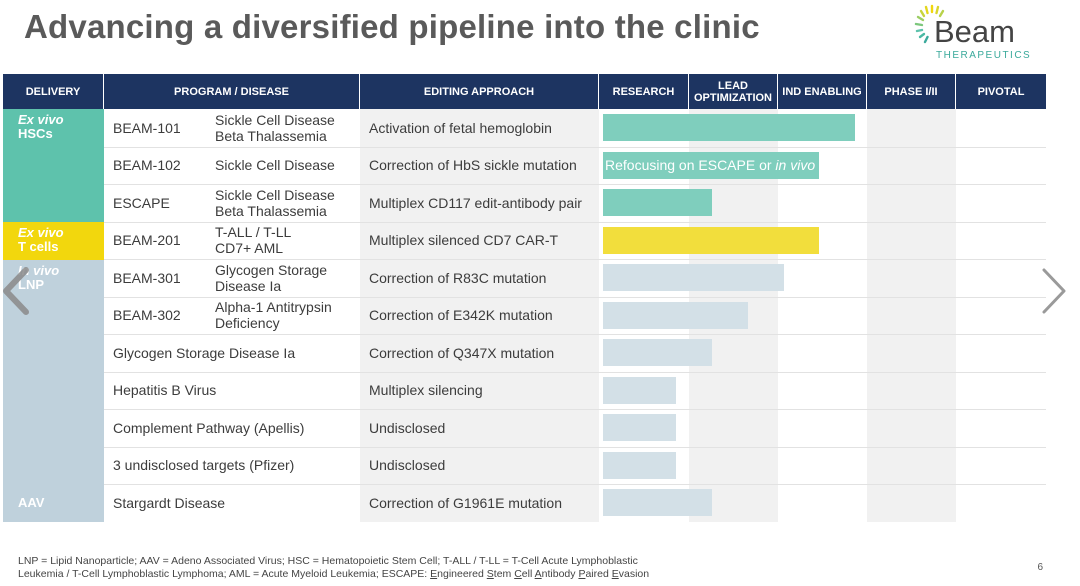  Describe the element at coordinates (147, 240) in the screenshot. I see `program-name: BEAM-201` at that location.